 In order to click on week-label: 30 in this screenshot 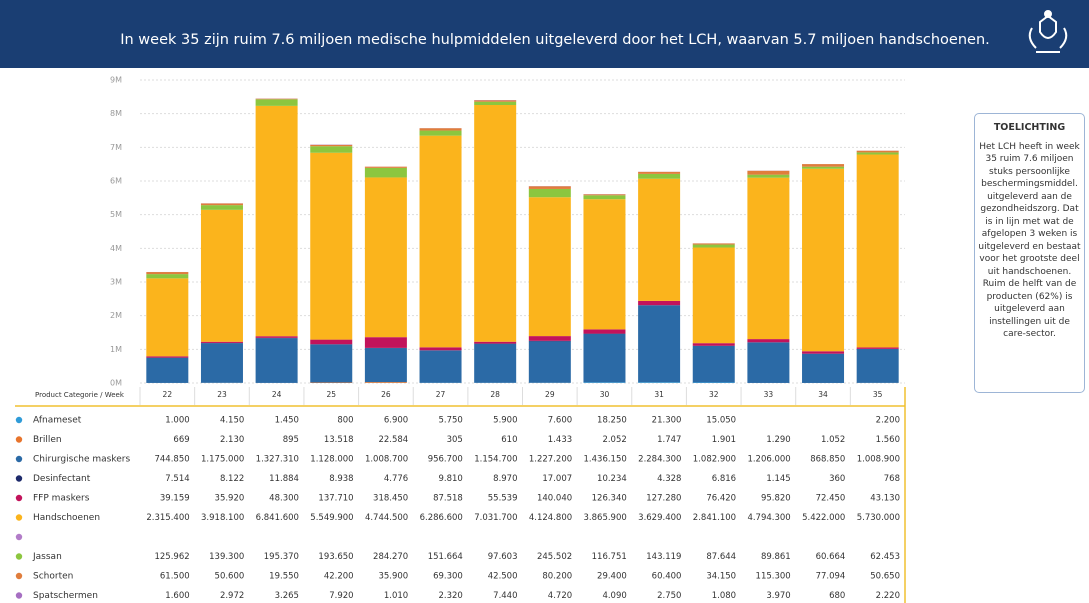, I will do `click(605, 394)`.